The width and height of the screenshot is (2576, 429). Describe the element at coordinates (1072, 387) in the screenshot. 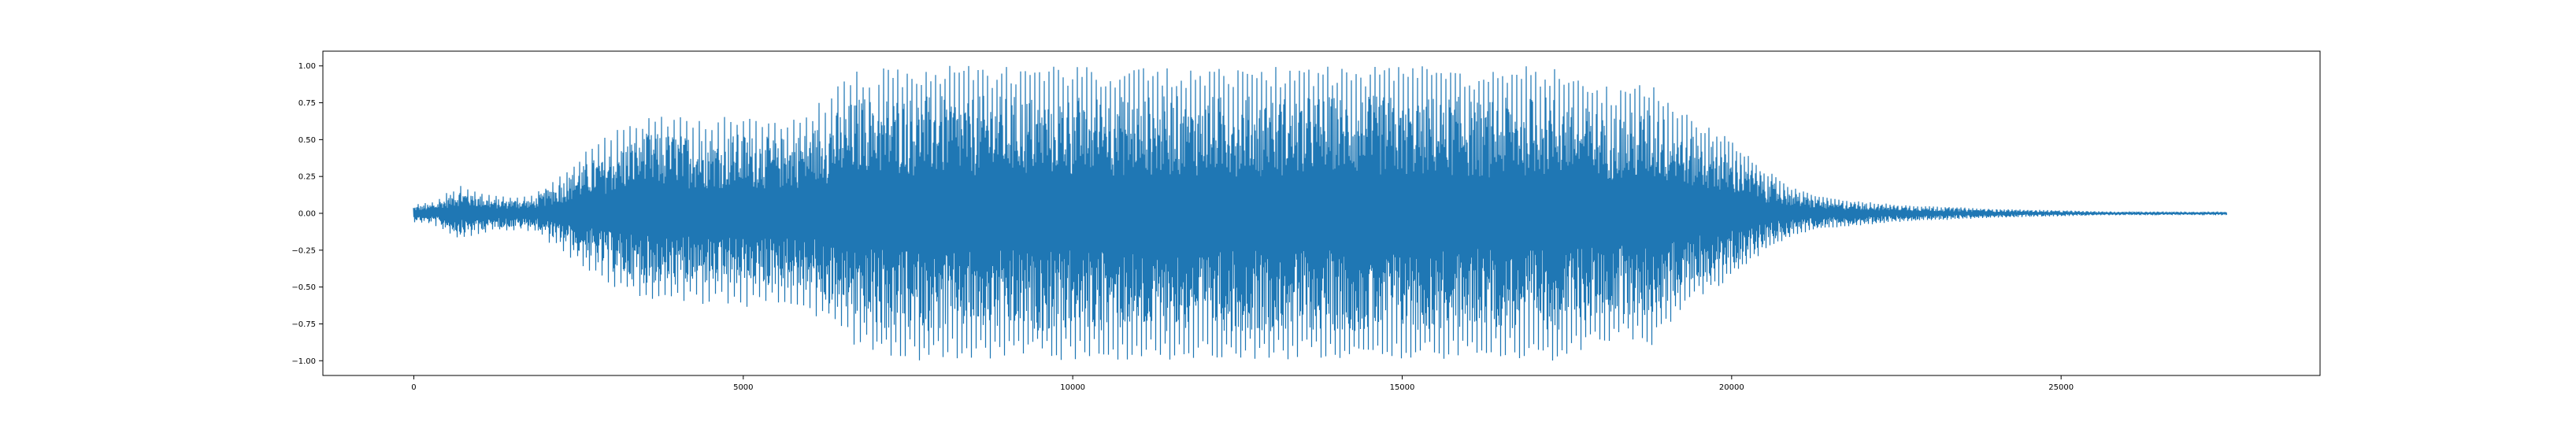

I see `x-tick-label: 10000` at that location.